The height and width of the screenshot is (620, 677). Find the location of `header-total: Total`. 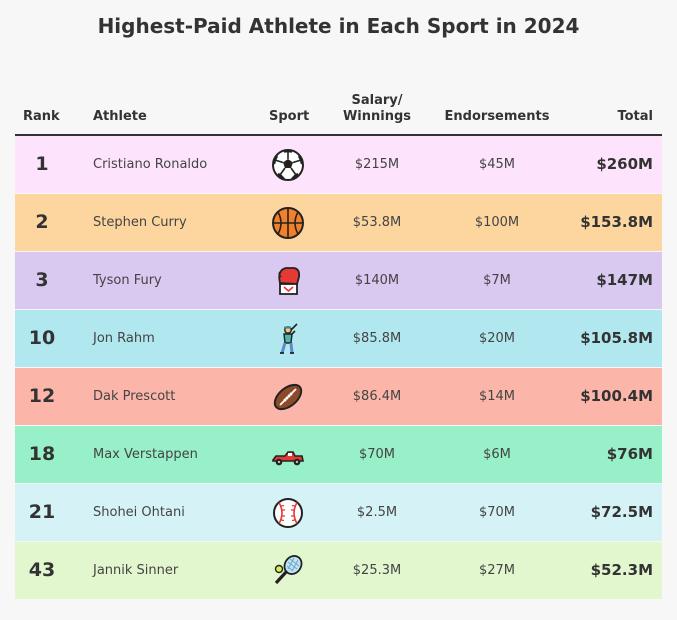

header-total: Total is located at coordinates (635, 116).